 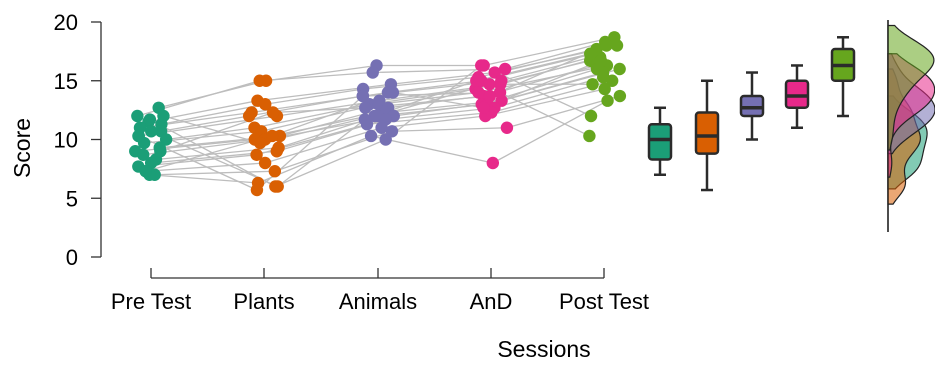 I want to click on y-tick-label: 5, so click(x=72, y=198).